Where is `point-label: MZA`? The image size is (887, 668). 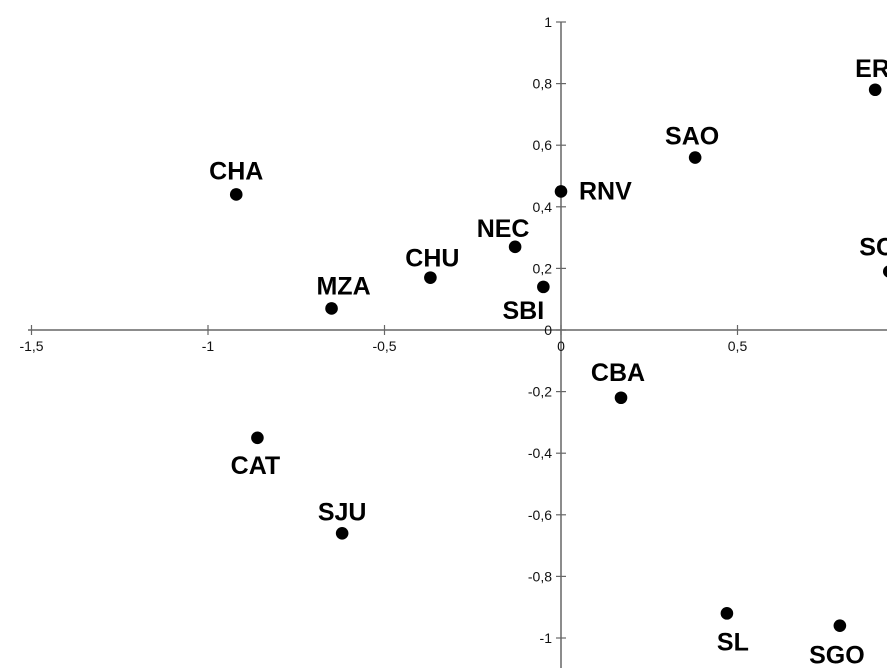
point-label: MZA is located at coordinates (343, 286).